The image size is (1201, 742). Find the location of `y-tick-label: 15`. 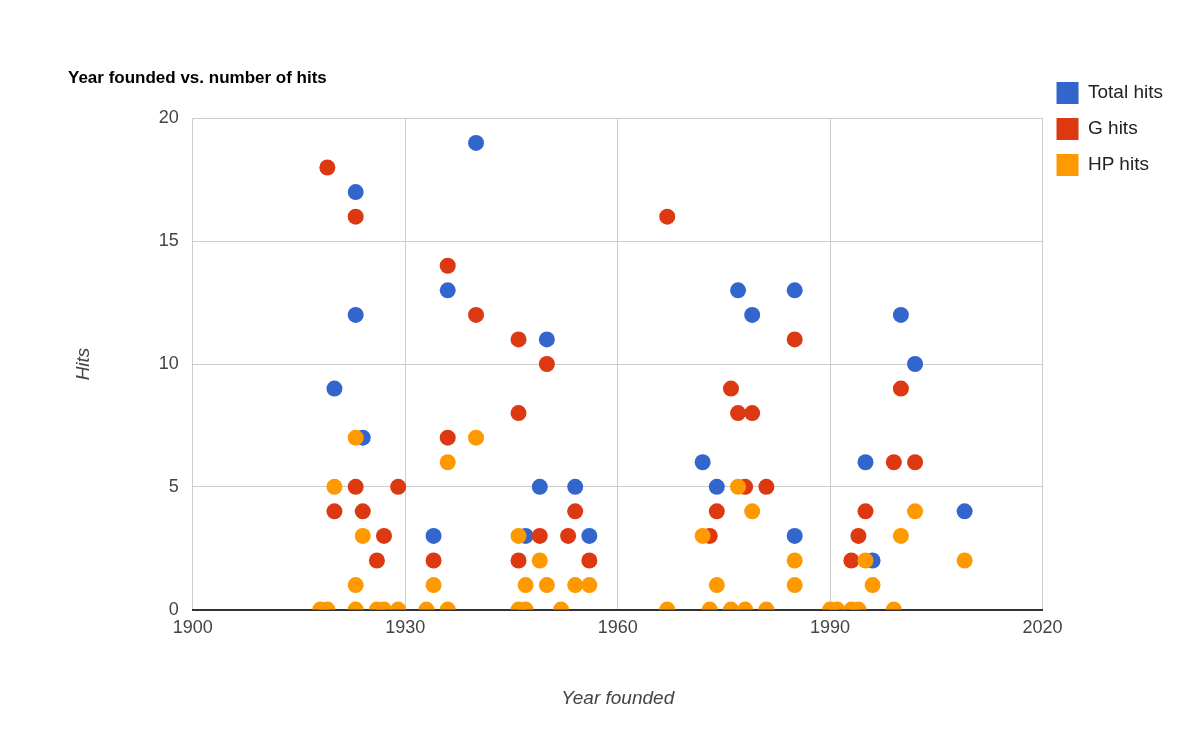

y-tick-label: 15 is located at coordinates (168, 240).